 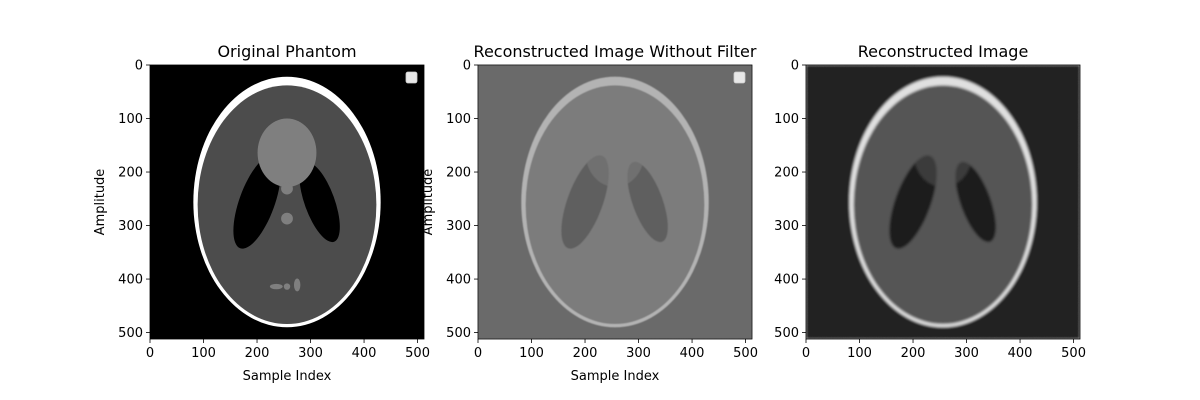 I want to click on chart-title: Reconstructed Image, so click(x=943, y=51).